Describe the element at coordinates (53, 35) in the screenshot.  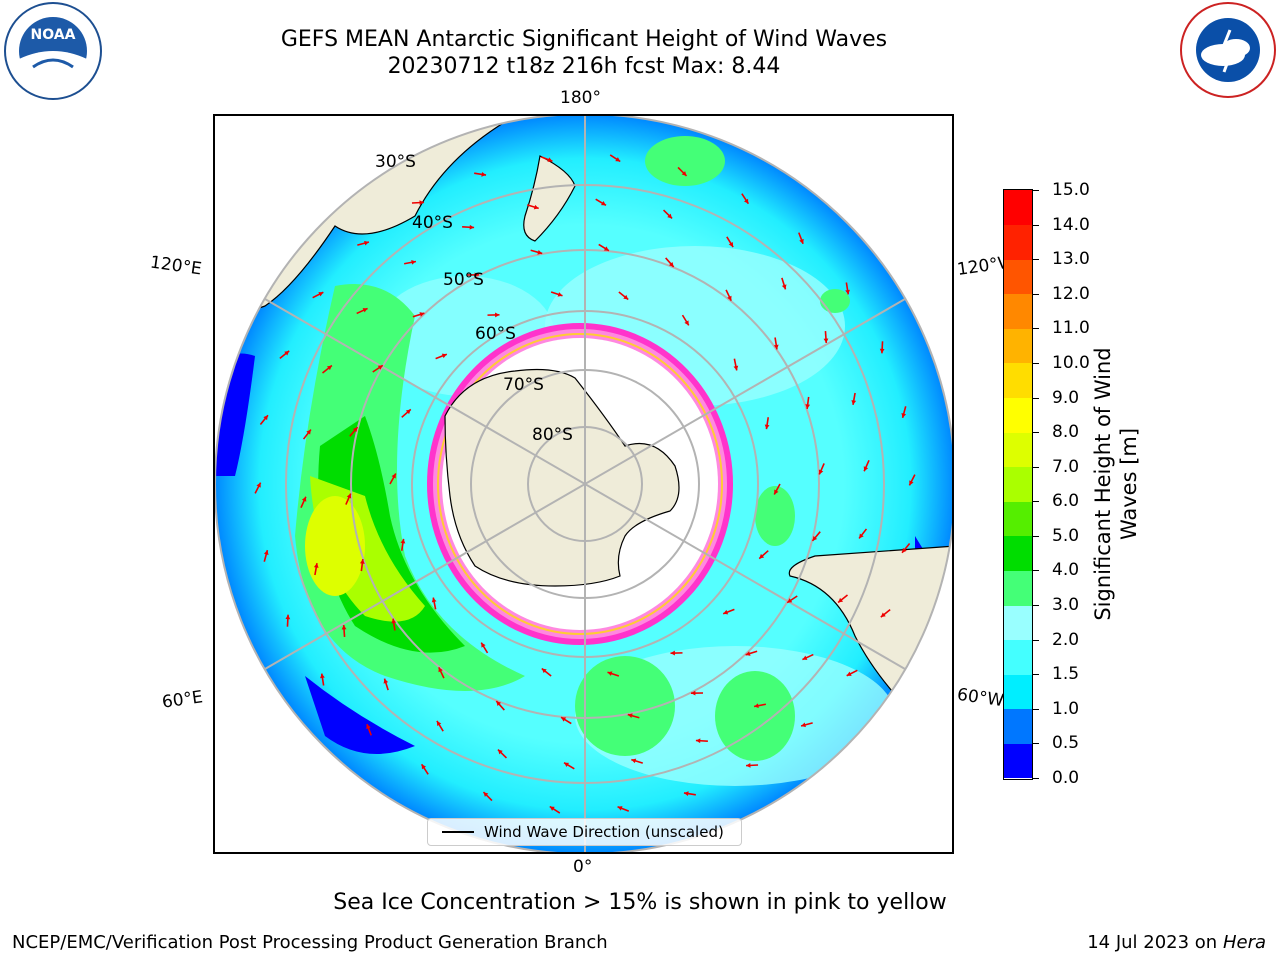
I see `svg-text: NOAA` at that location.